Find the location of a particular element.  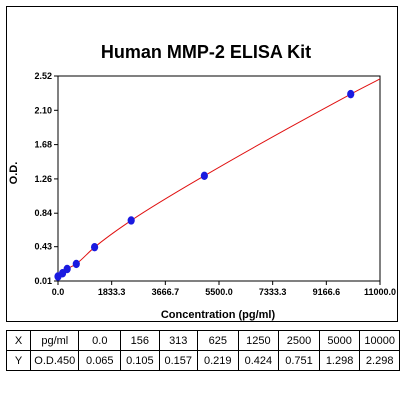

table-cell: 0.105 is located at coordinates (140, 360).